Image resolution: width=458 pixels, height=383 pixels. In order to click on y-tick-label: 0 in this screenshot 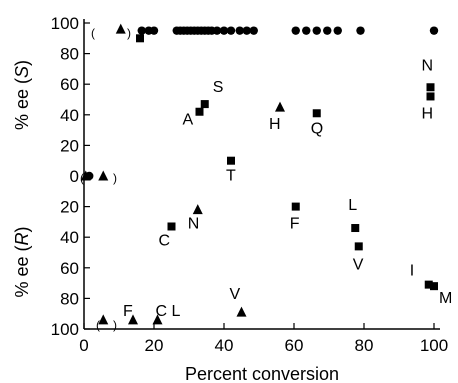, I will do `click(74, 176)`.